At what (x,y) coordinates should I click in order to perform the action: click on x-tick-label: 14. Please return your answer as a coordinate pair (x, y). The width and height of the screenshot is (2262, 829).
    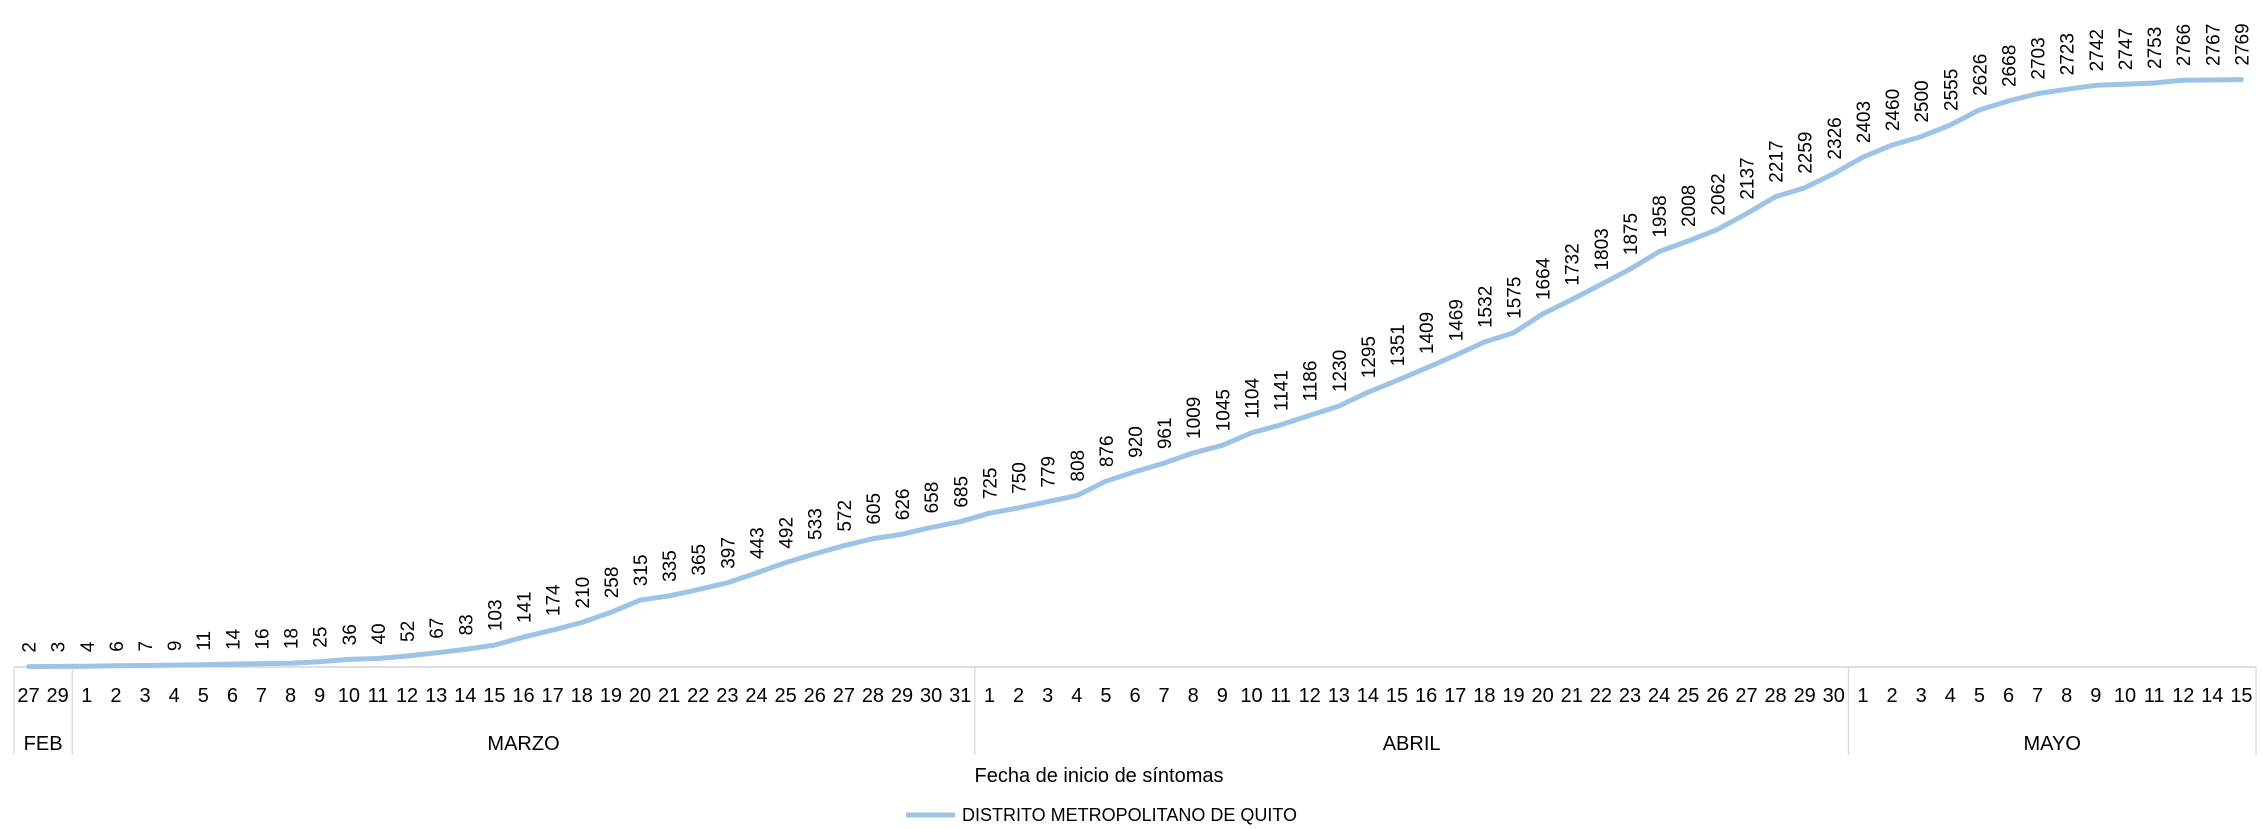
    Looking at the image, I should click on (465, 696).